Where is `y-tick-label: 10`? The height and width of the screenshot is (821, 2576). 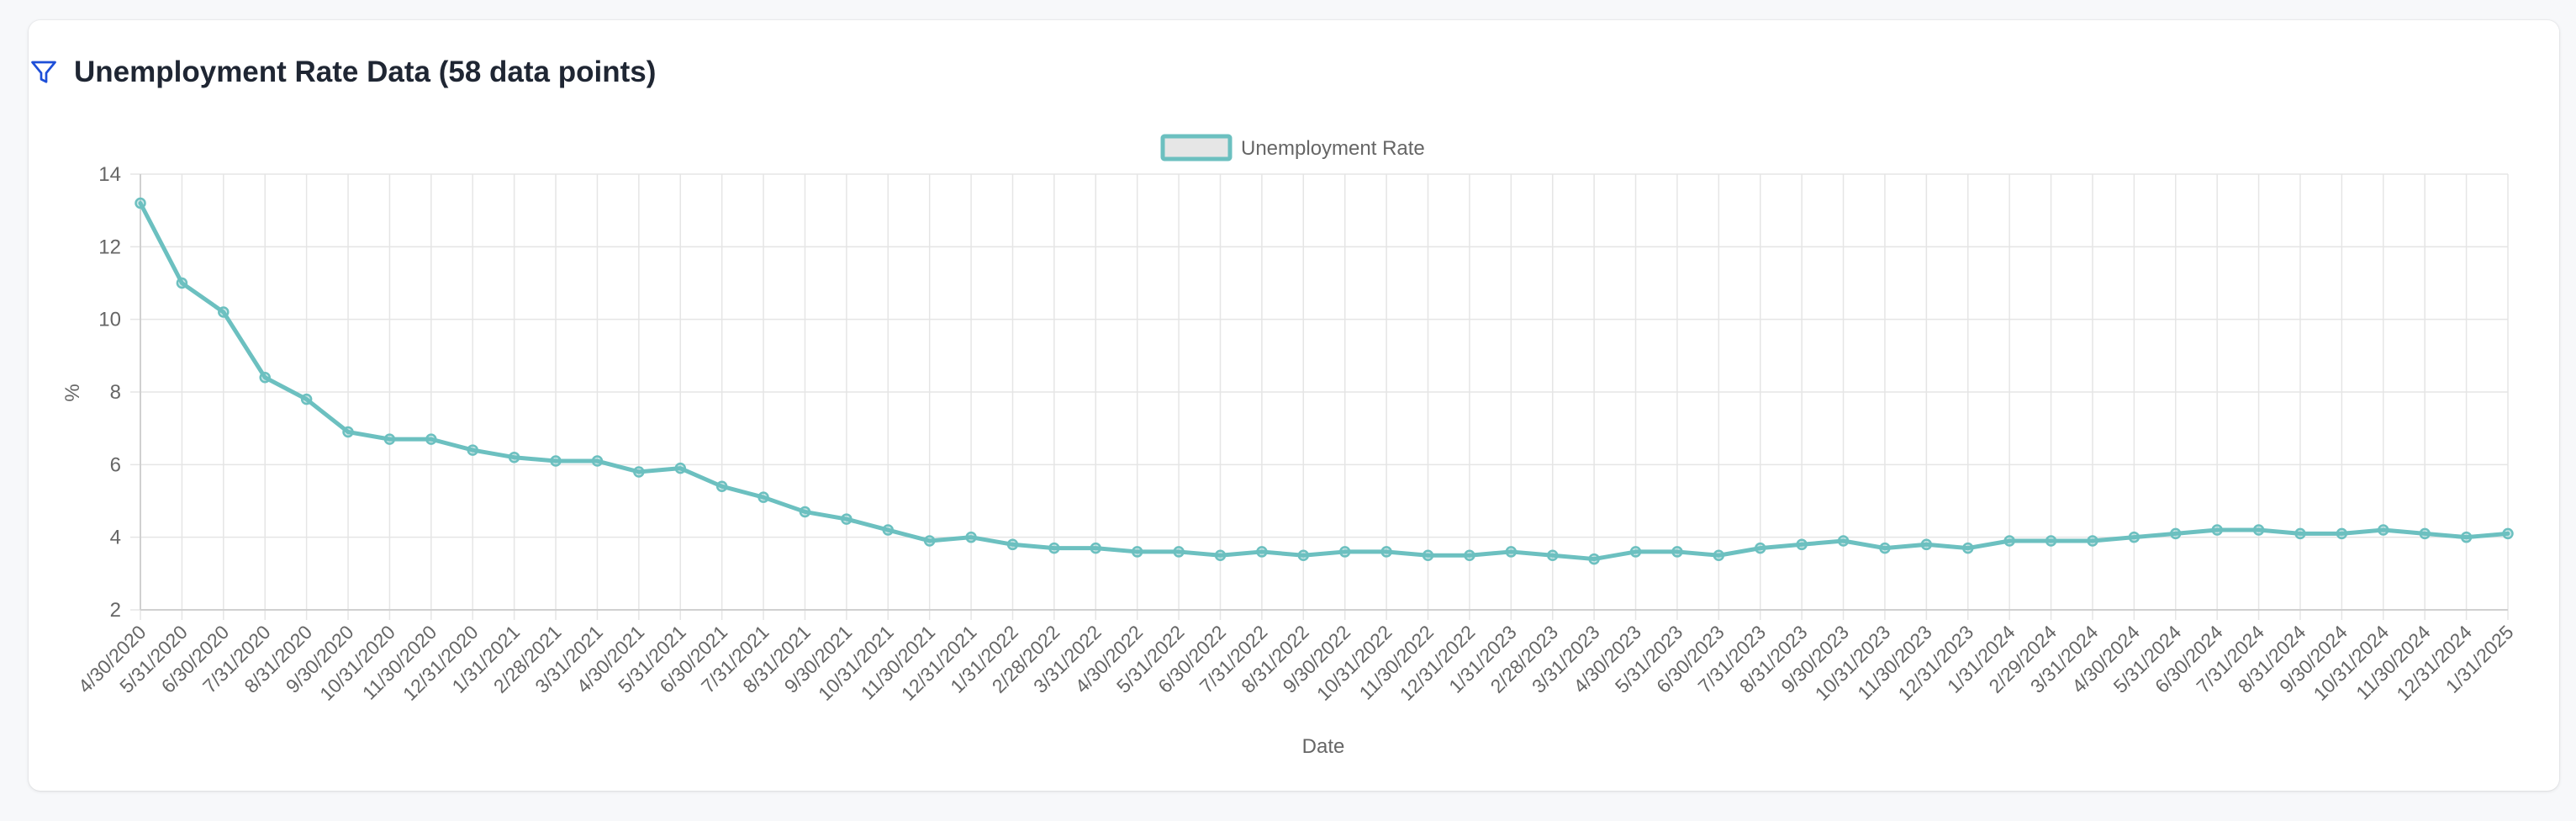 y-tick-label: 10 is located at coordinates (110, 320).